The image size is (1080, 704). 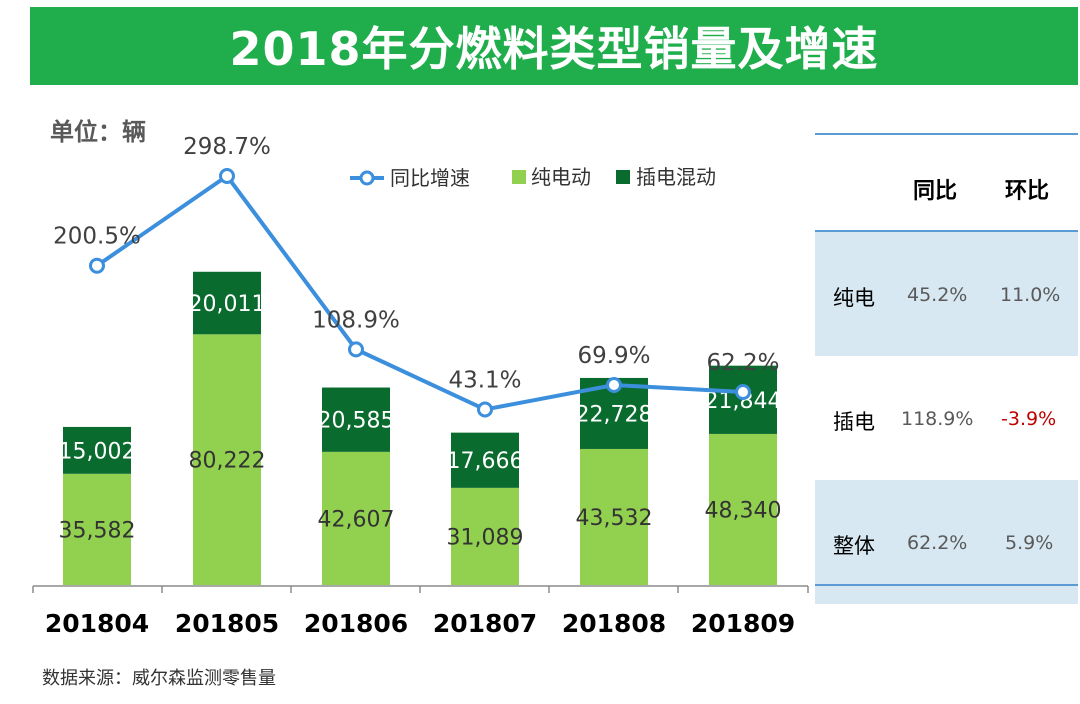 I want to click on yoy-label: 43.1%, so click(x=484, y=380).